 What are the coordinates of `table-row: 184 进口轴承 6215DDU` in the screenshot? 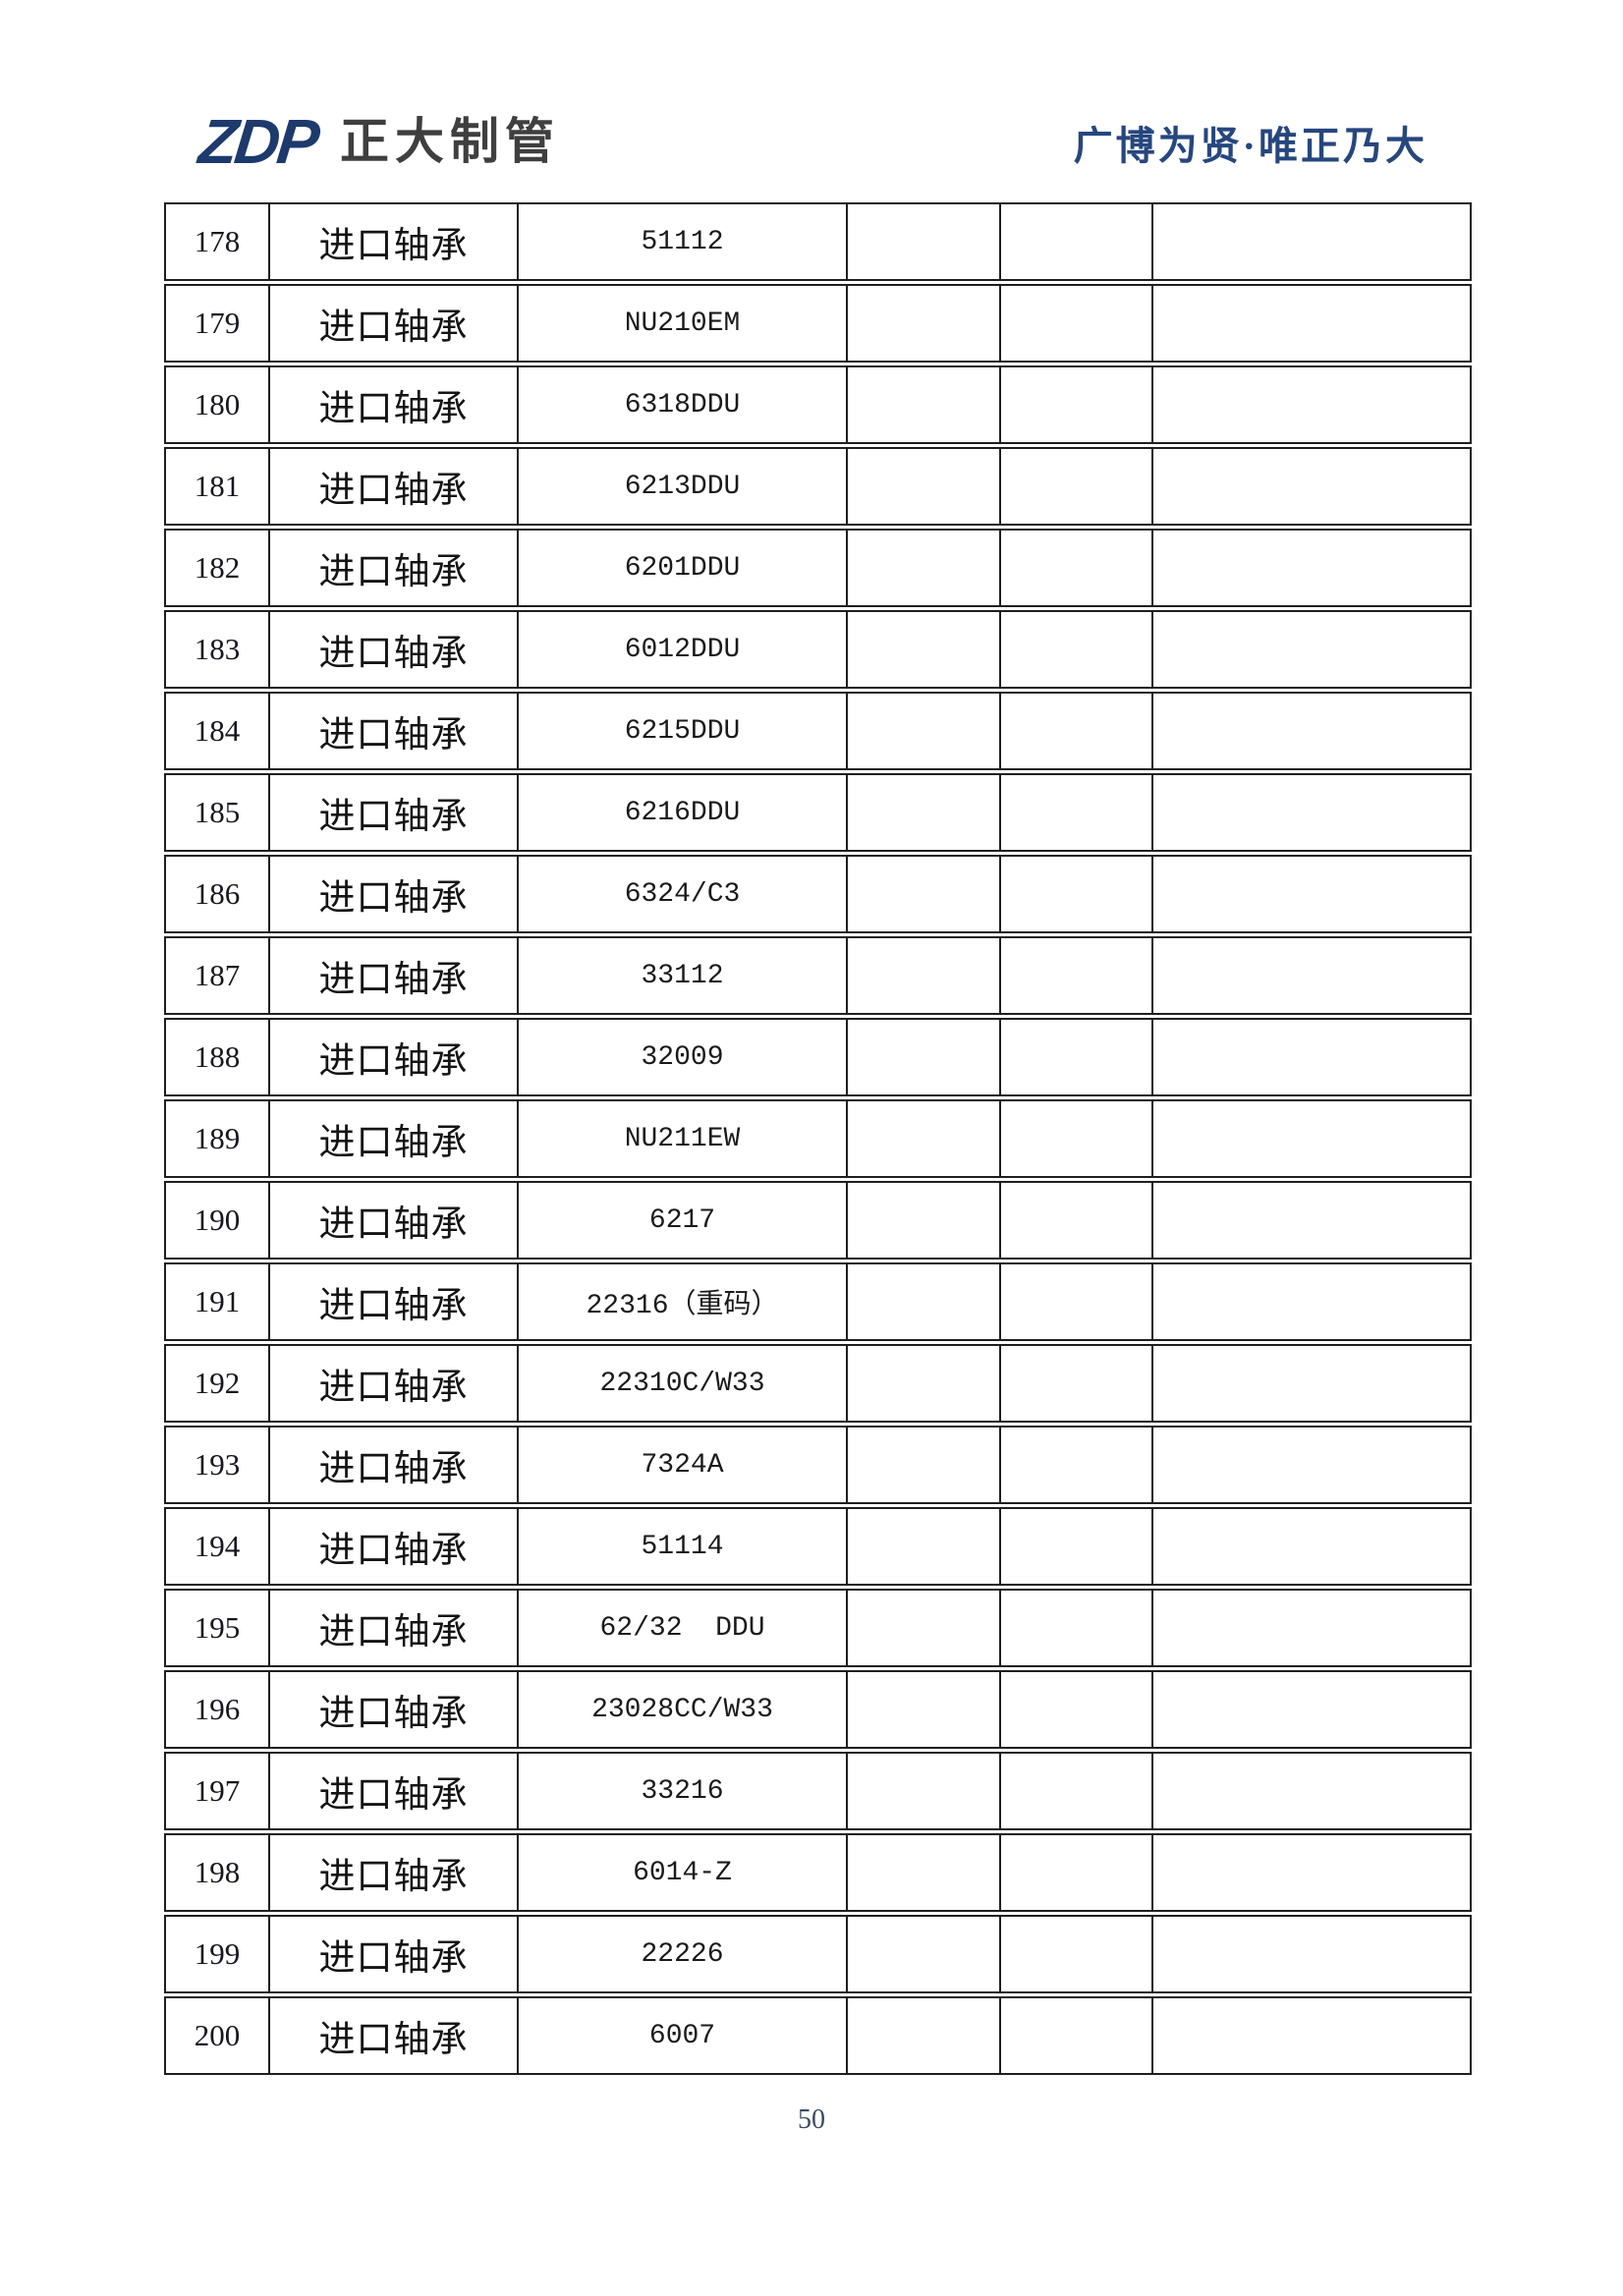 It's located at (818, 731).